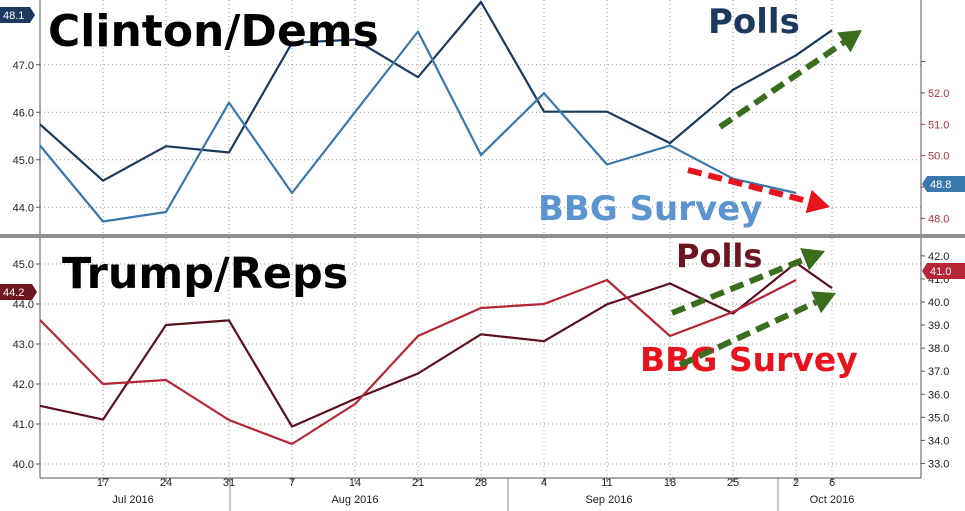  Describe the element at coordinates (23, 465) in the screenshot. I see `left-tick-label: 40.0` at that location.